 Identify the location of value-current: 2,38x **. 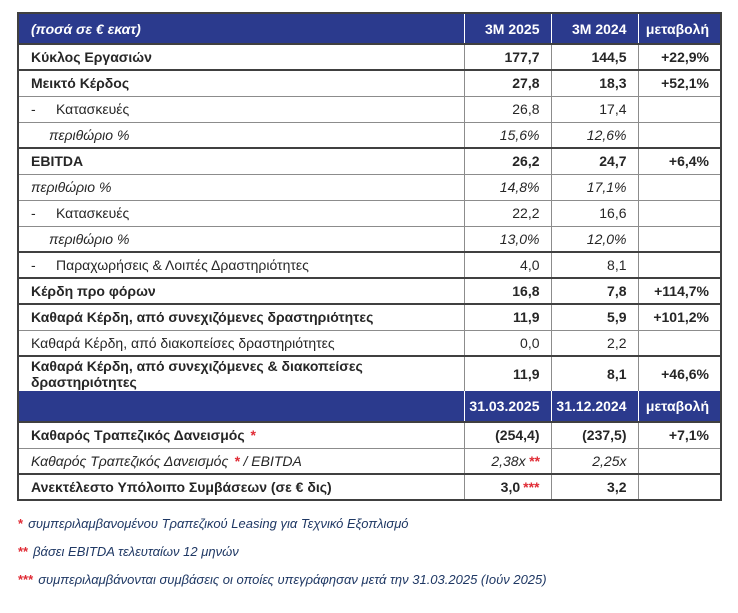
(507, 460).